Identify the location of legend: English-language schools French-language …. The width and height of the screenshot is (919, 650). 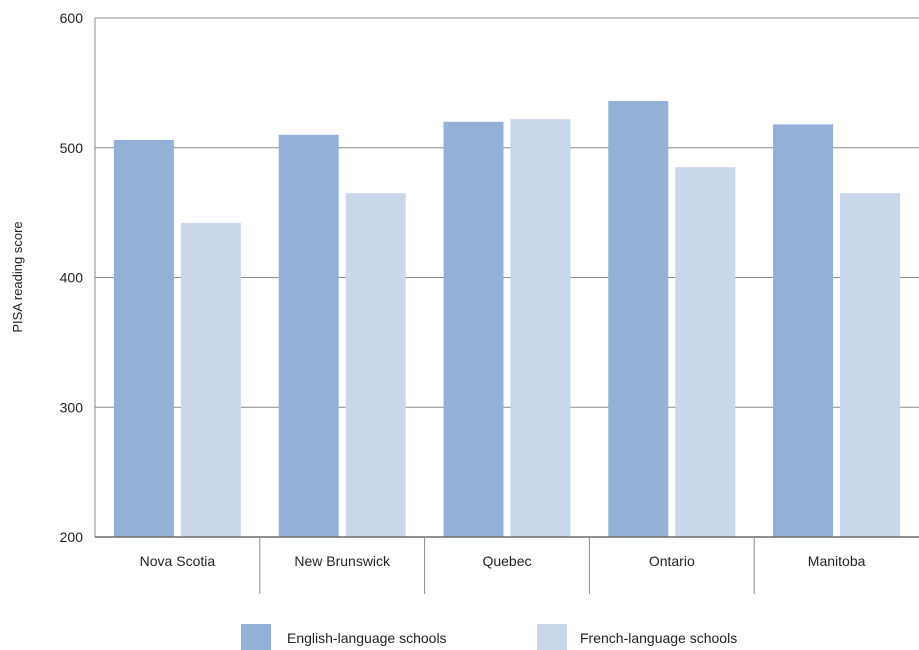
(489, 637).